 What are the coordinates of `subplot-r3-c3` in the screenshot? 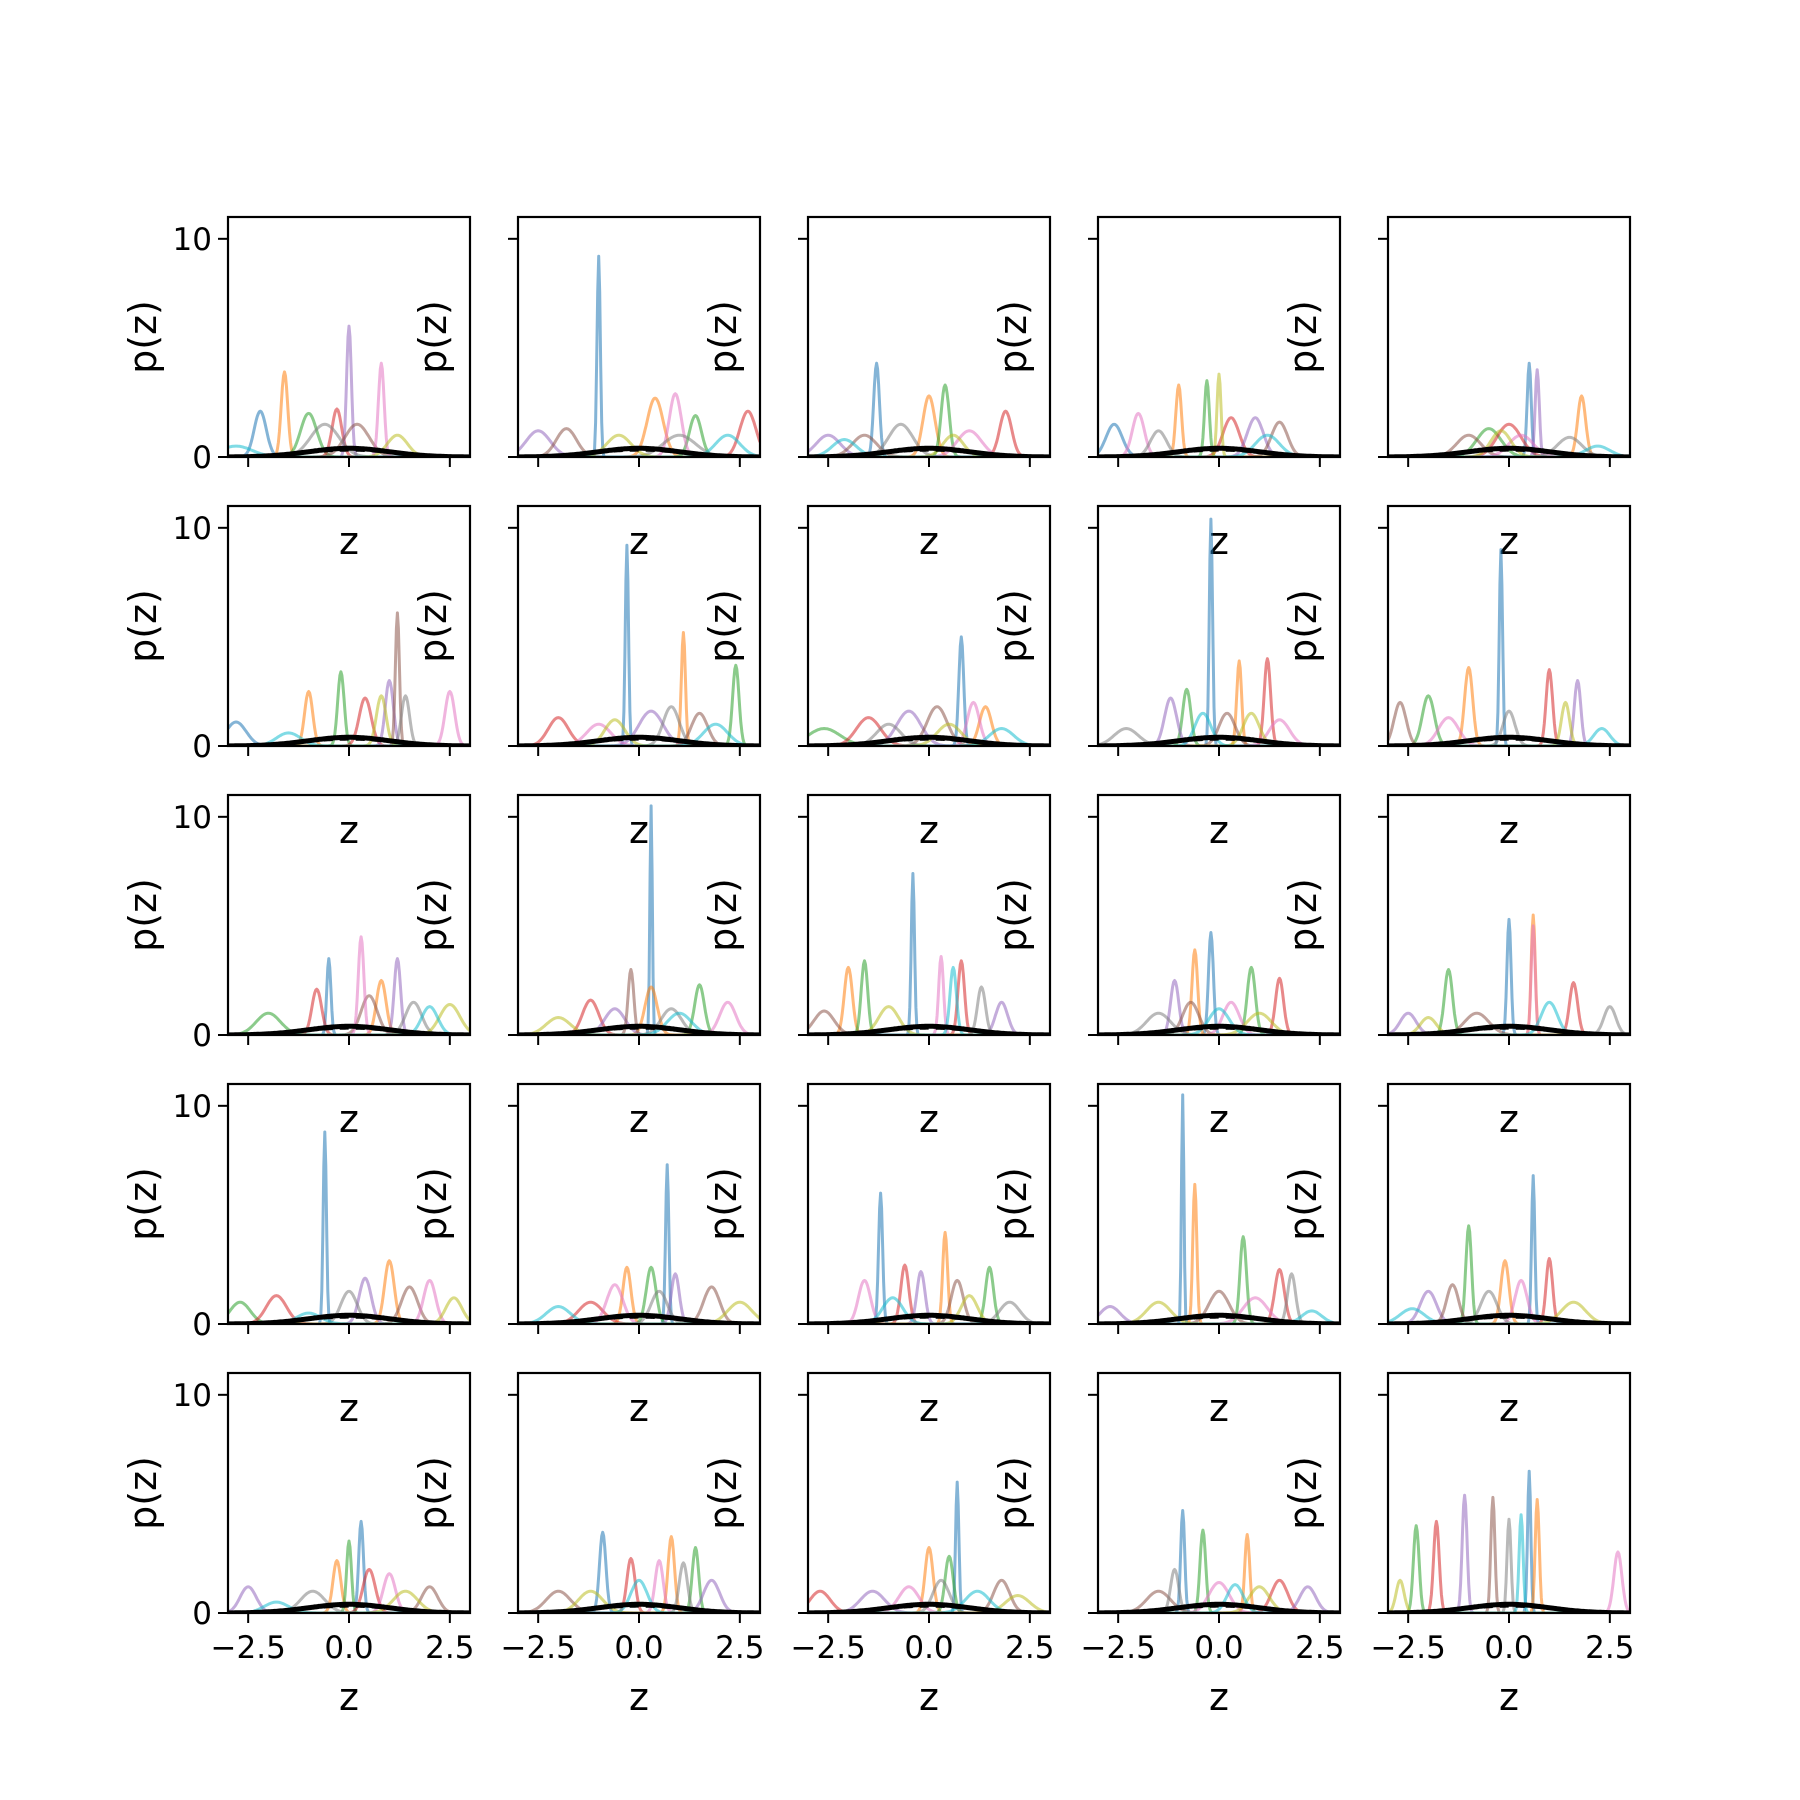 It's located at (1215, 1208).